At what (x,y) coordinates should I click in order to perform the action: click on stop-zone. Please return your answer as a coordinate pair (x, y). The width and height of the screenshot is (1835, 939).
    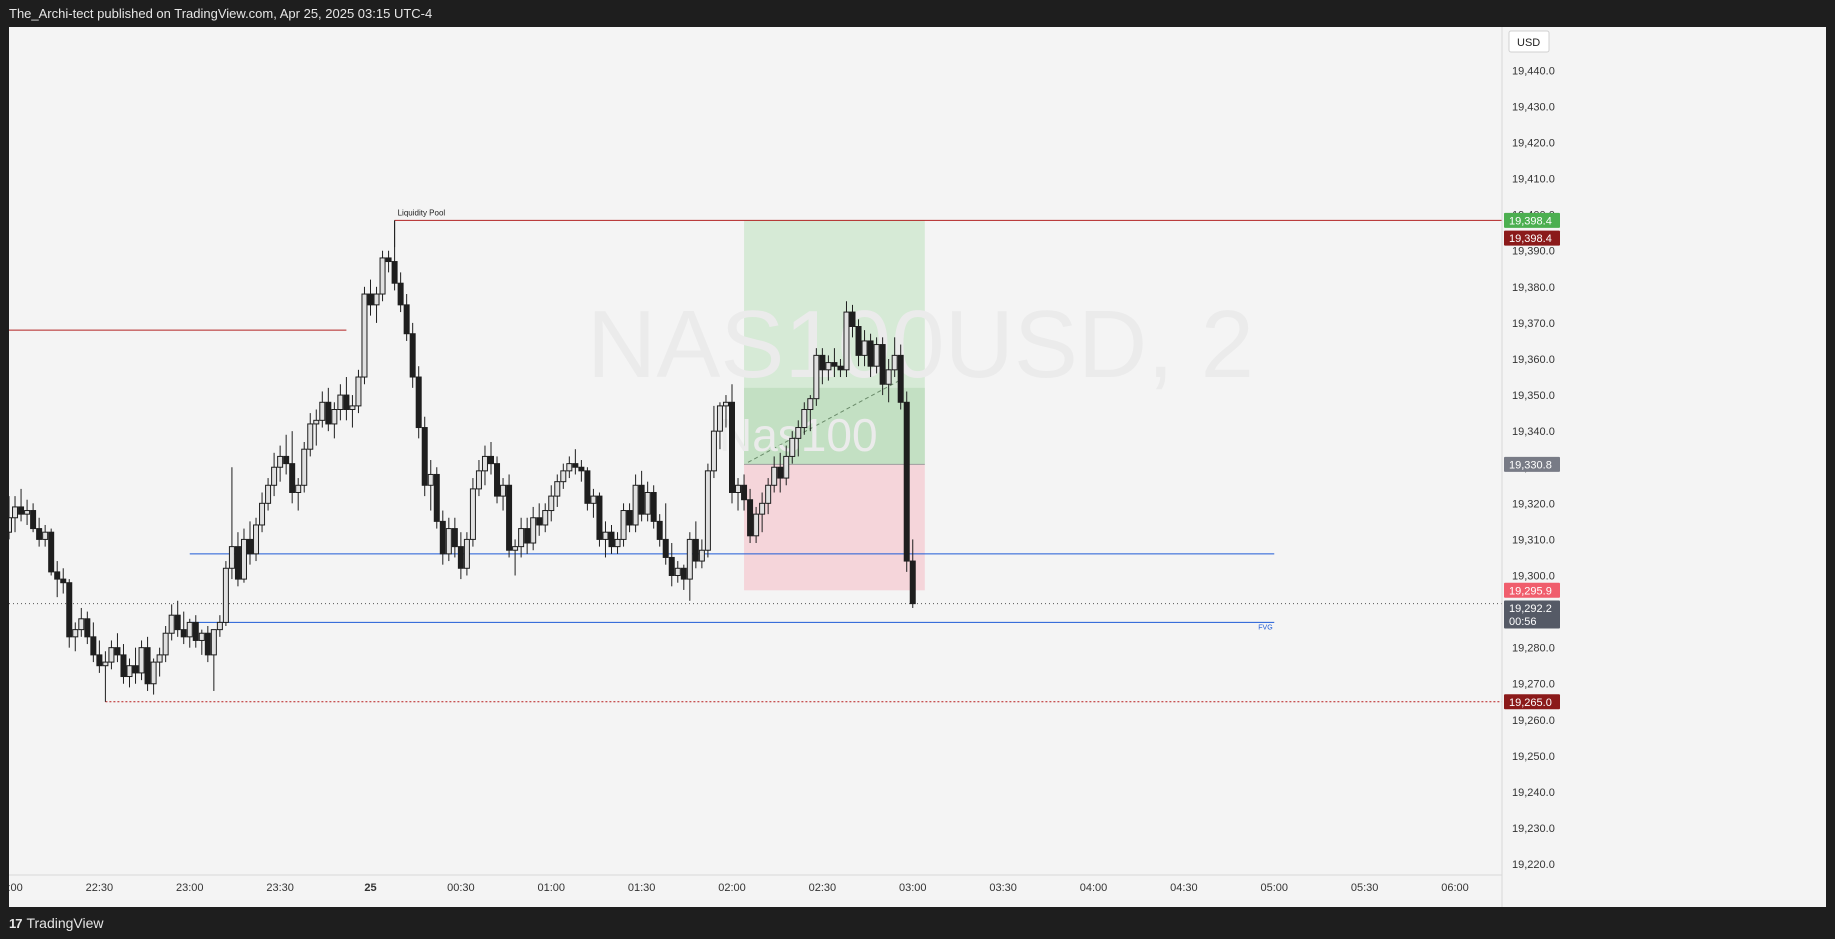
    Looking at the image, I should click on (834, 527).